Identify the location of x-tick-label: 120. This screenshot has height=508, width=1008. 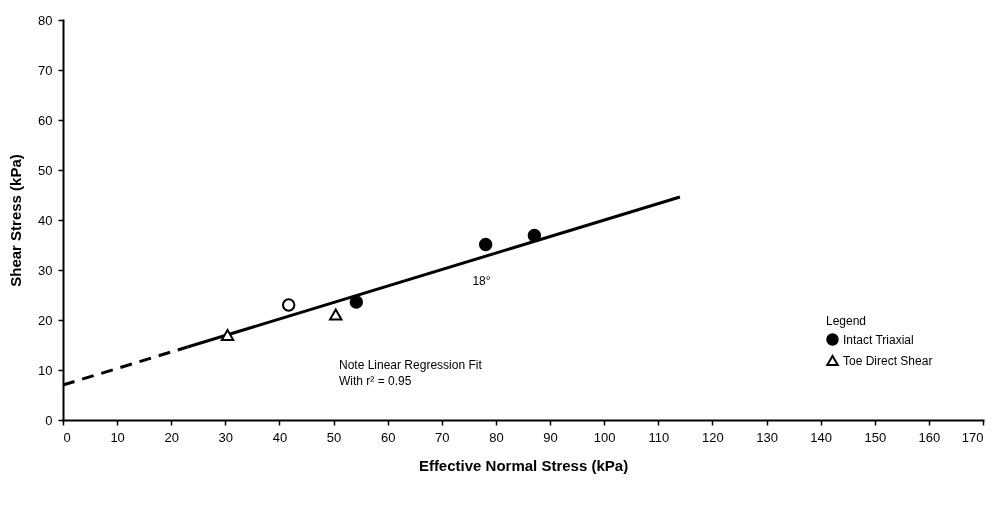
(713, 437).